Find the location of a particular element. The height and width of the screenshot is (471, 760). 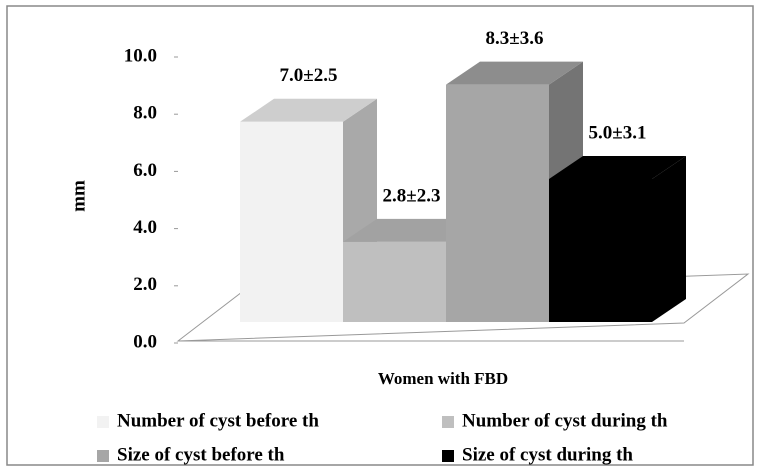

y-tick-label: 4.0 is located at coordinates (145, 227).